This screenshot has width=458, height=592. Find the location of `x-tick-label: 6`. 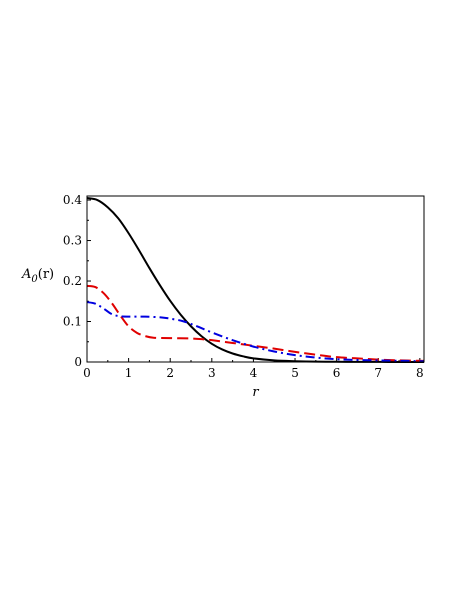

x-tick-label: 6 is located at coordinates (337, 373).